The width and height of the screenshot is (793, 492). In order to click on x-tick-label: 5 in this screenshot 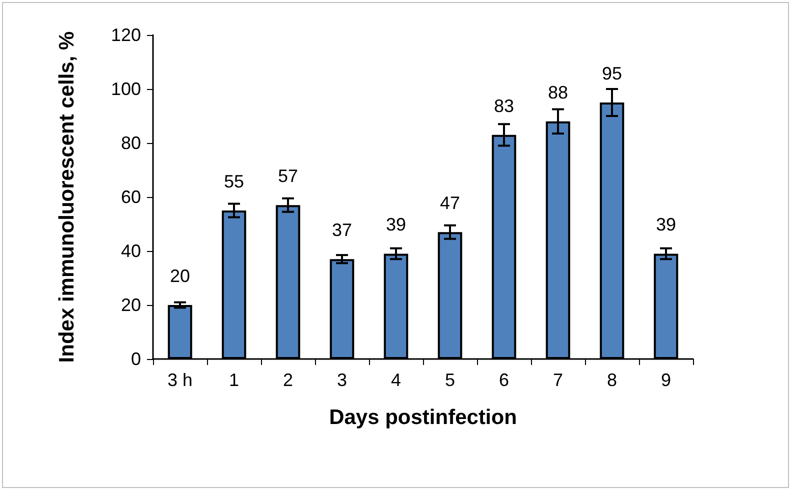, I will do `click(450, 380)`.